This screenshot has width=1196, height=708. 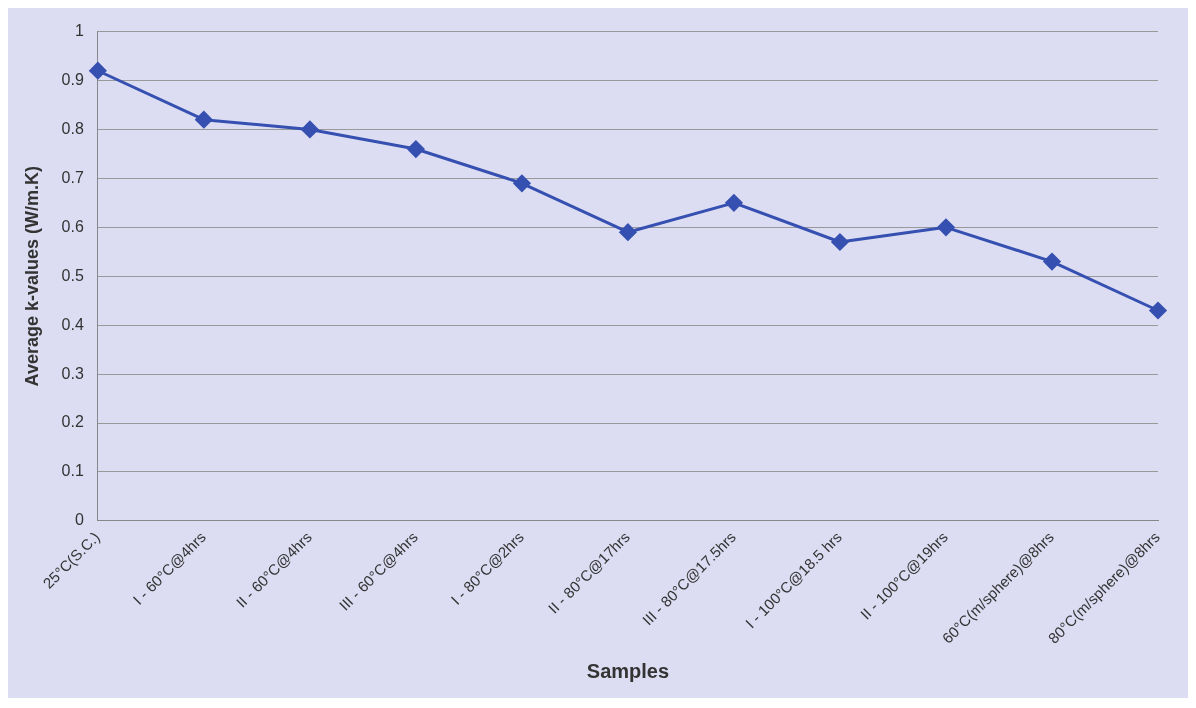 I want to click on y-tick-label: 0.5, so click(x=72, y=275).